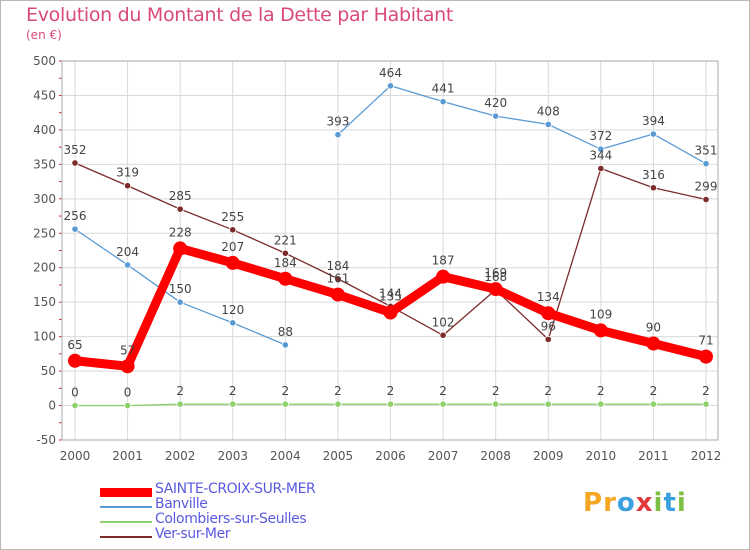 The width and height of the screenshot is (750, 550). I want to click on data-label: 221, so click(285, 240).